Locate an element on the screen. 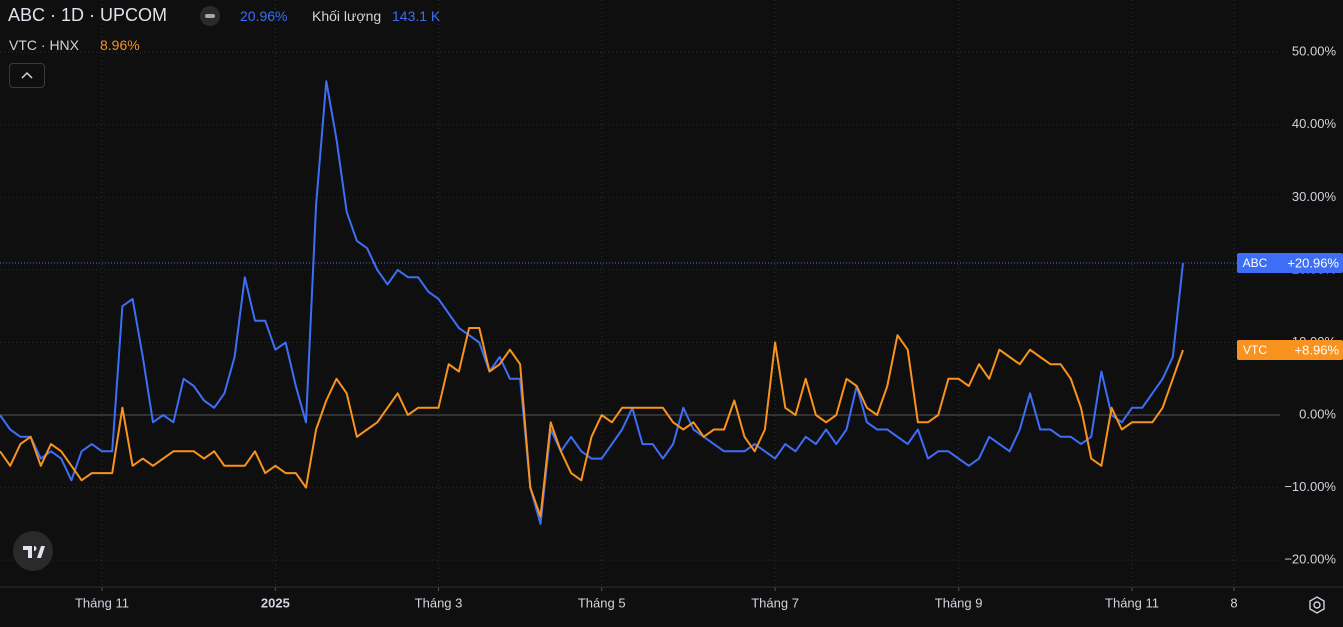  collapse-icon is located at coordinates (27, 75).